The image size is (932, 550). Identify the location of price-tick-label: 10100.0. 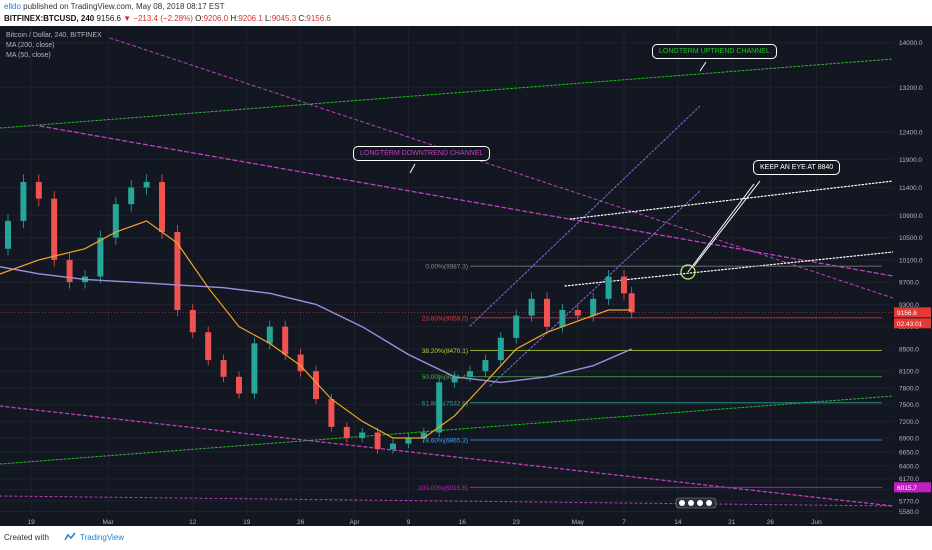
(911, 260).